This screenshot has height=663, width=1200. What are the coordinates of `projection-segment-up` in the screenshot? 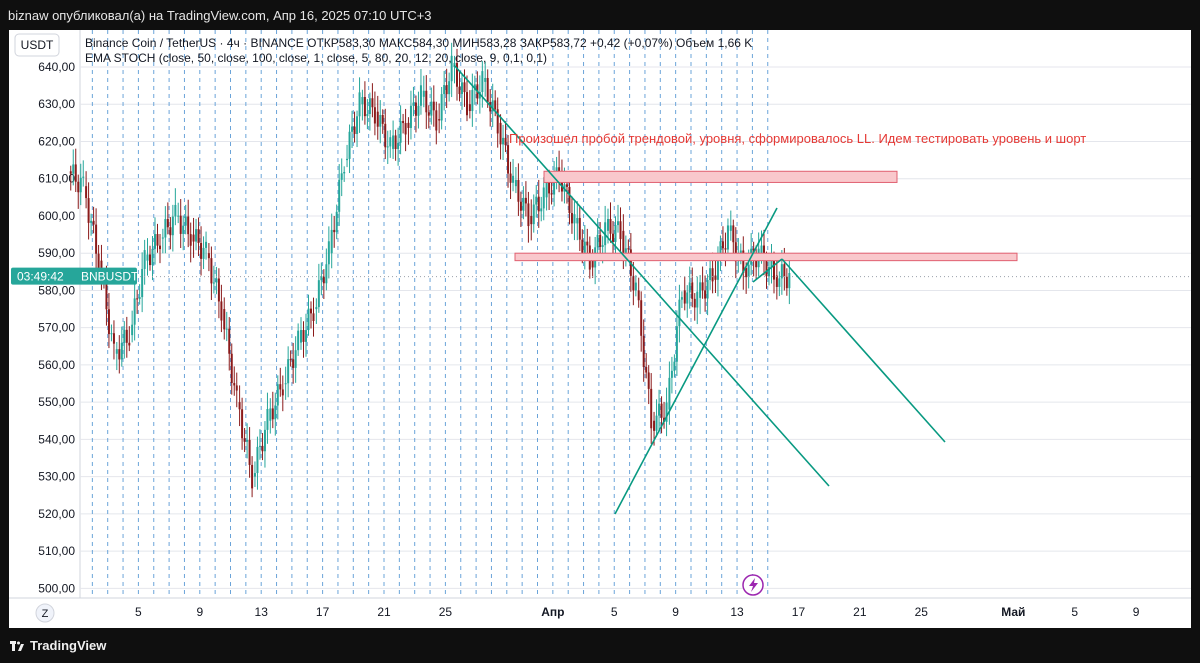 It's located at (767, 270).